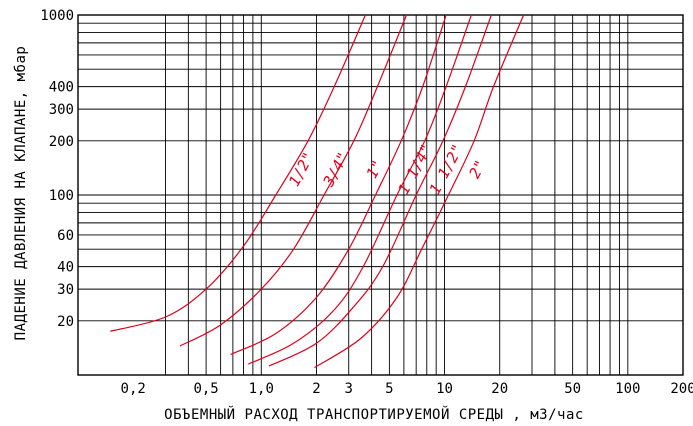  What do you see at coordinates (301, 169) in the screenshot?
I see `series-label: 1/2"` at bounding box center [301, 169].